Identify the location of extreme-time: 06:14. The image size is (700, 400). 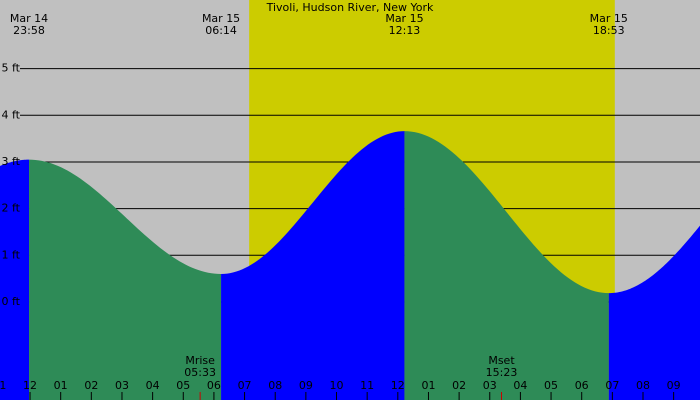
(221, 30).